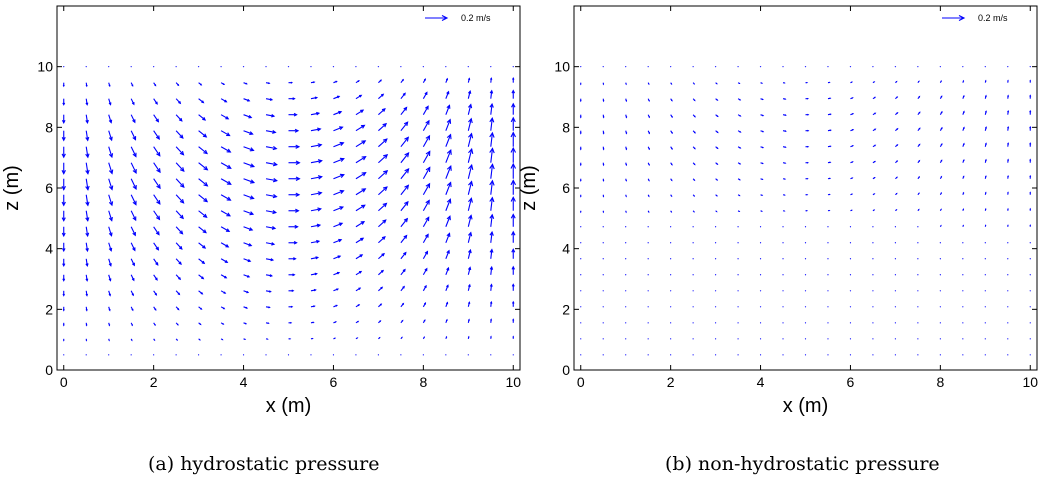  What do you see at coordinates (562, 67) in the screenshot?
I see `y-tick-label: 10` at bounding box center [562, 67].